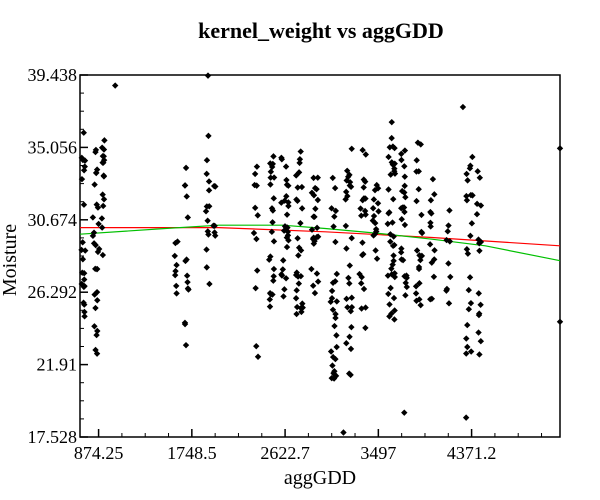 Image resolution: width=600 pixels, height=500 pixels. I want to click on y-tick-label: 35.056, so click(53, 147).